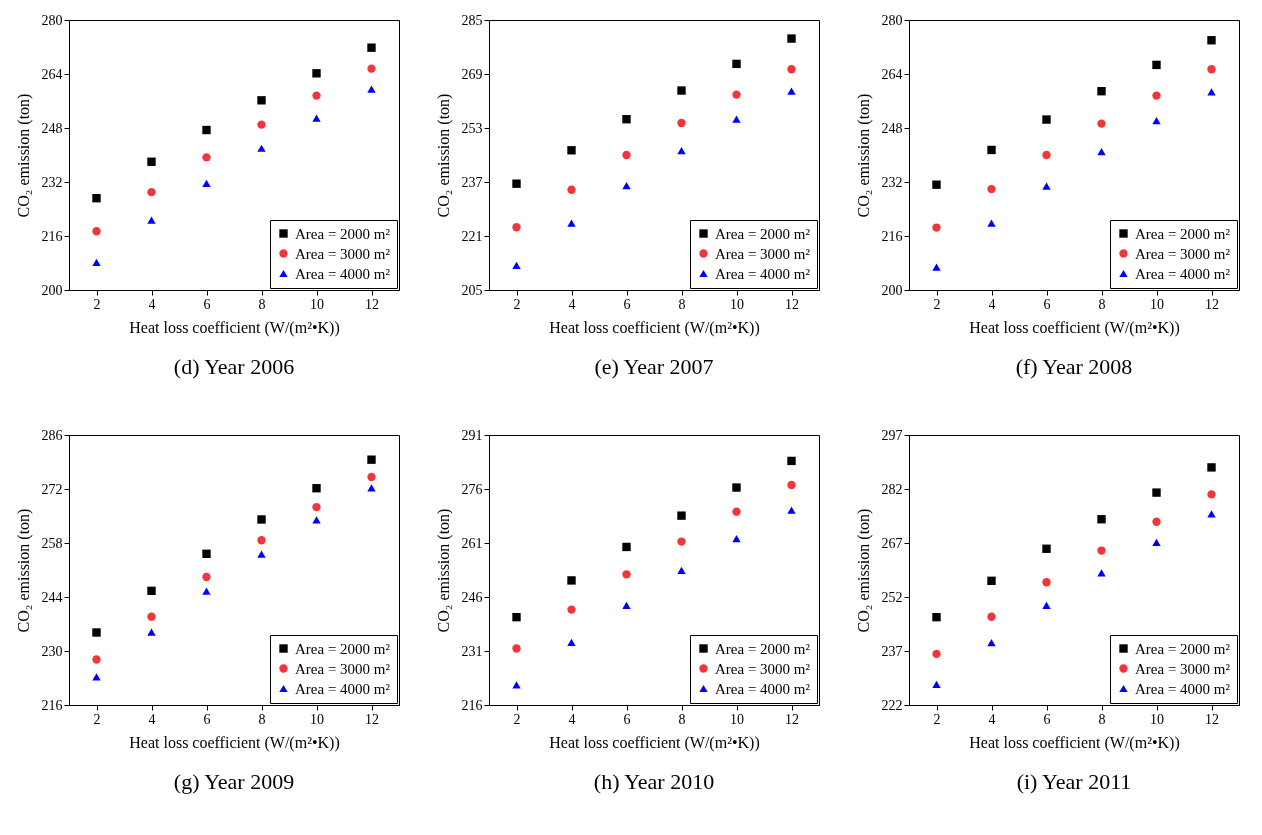 This screenshot has height=835, width=1262. What do you see at coordinates (654, 366) in the screenshot?
I see `text: (e) Year 2007` at bounding box center [654, 366].